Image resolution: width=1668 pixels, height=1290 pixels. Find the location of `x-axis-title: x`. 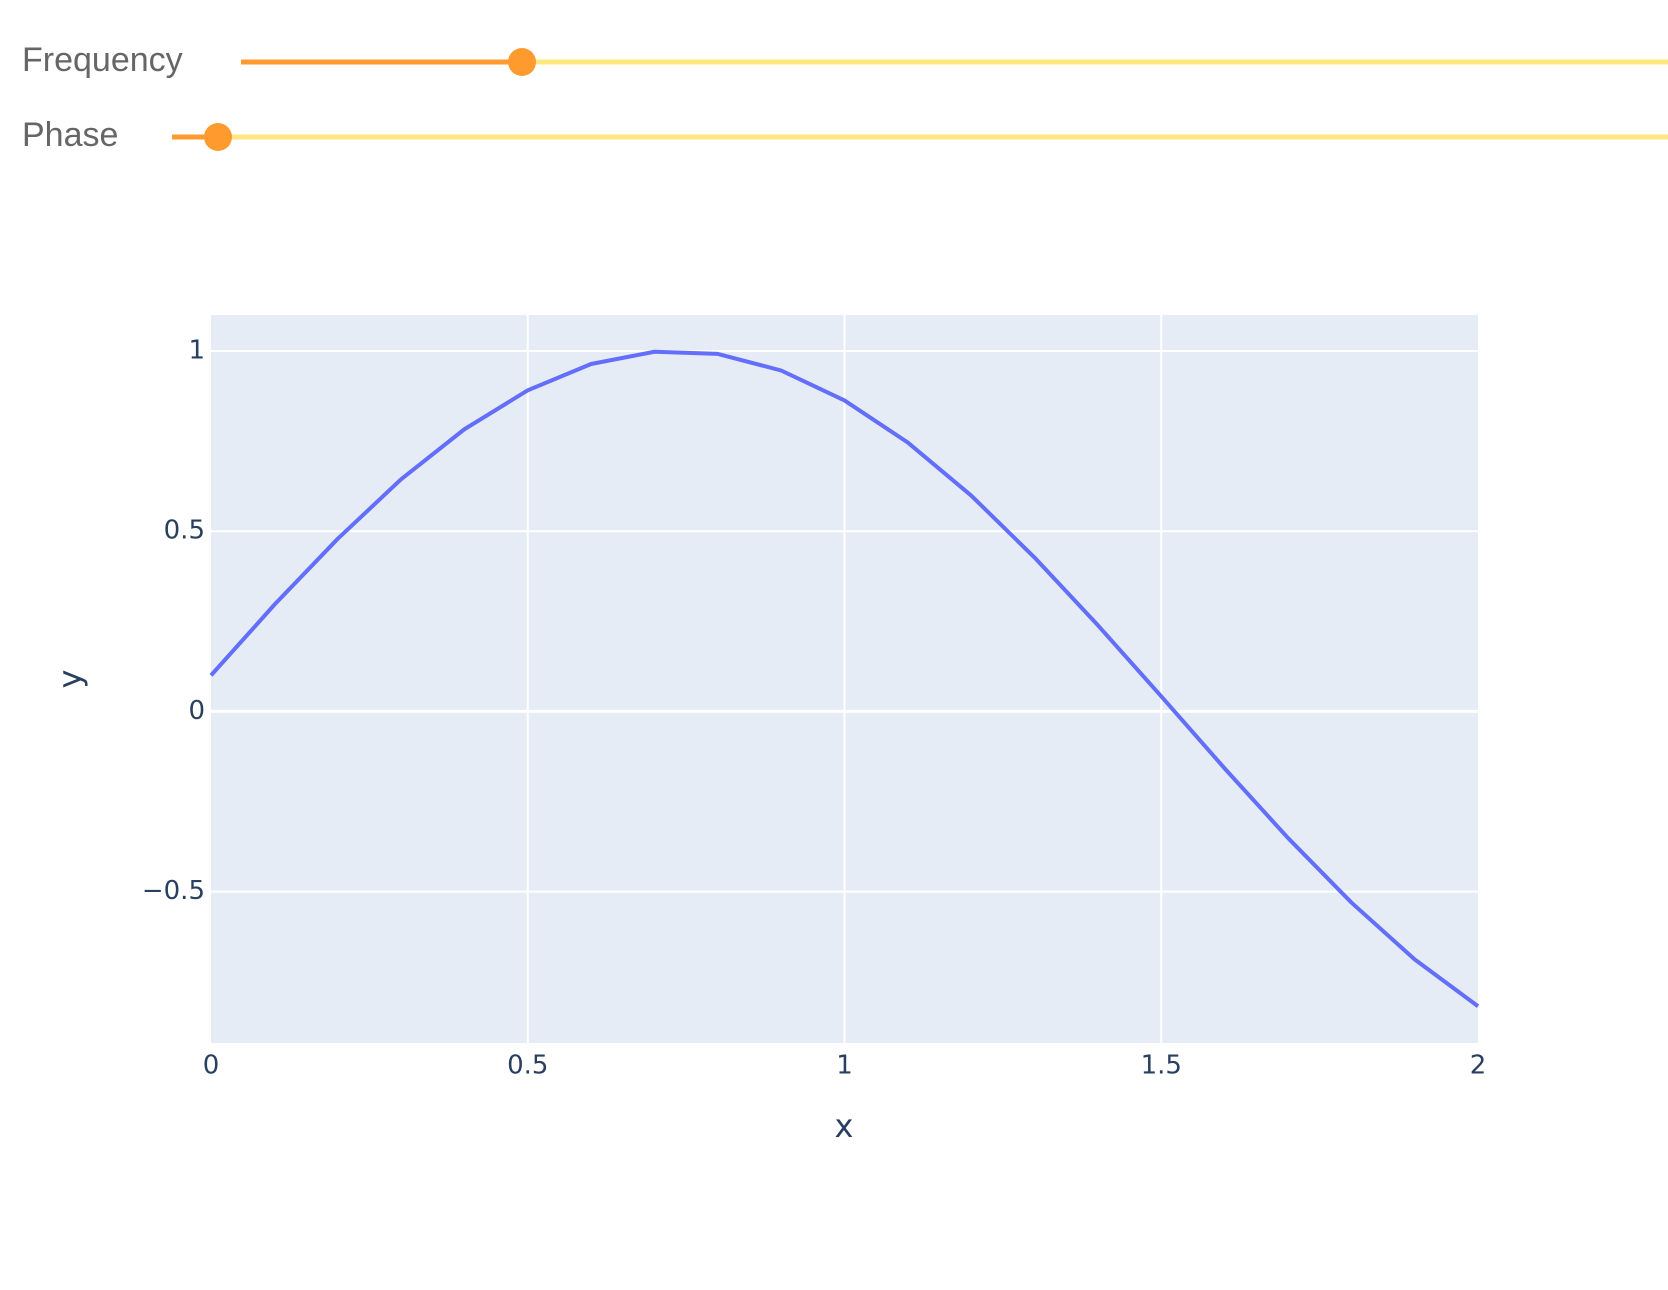

x-axis-title: x is located at coordinates (844, 1126).